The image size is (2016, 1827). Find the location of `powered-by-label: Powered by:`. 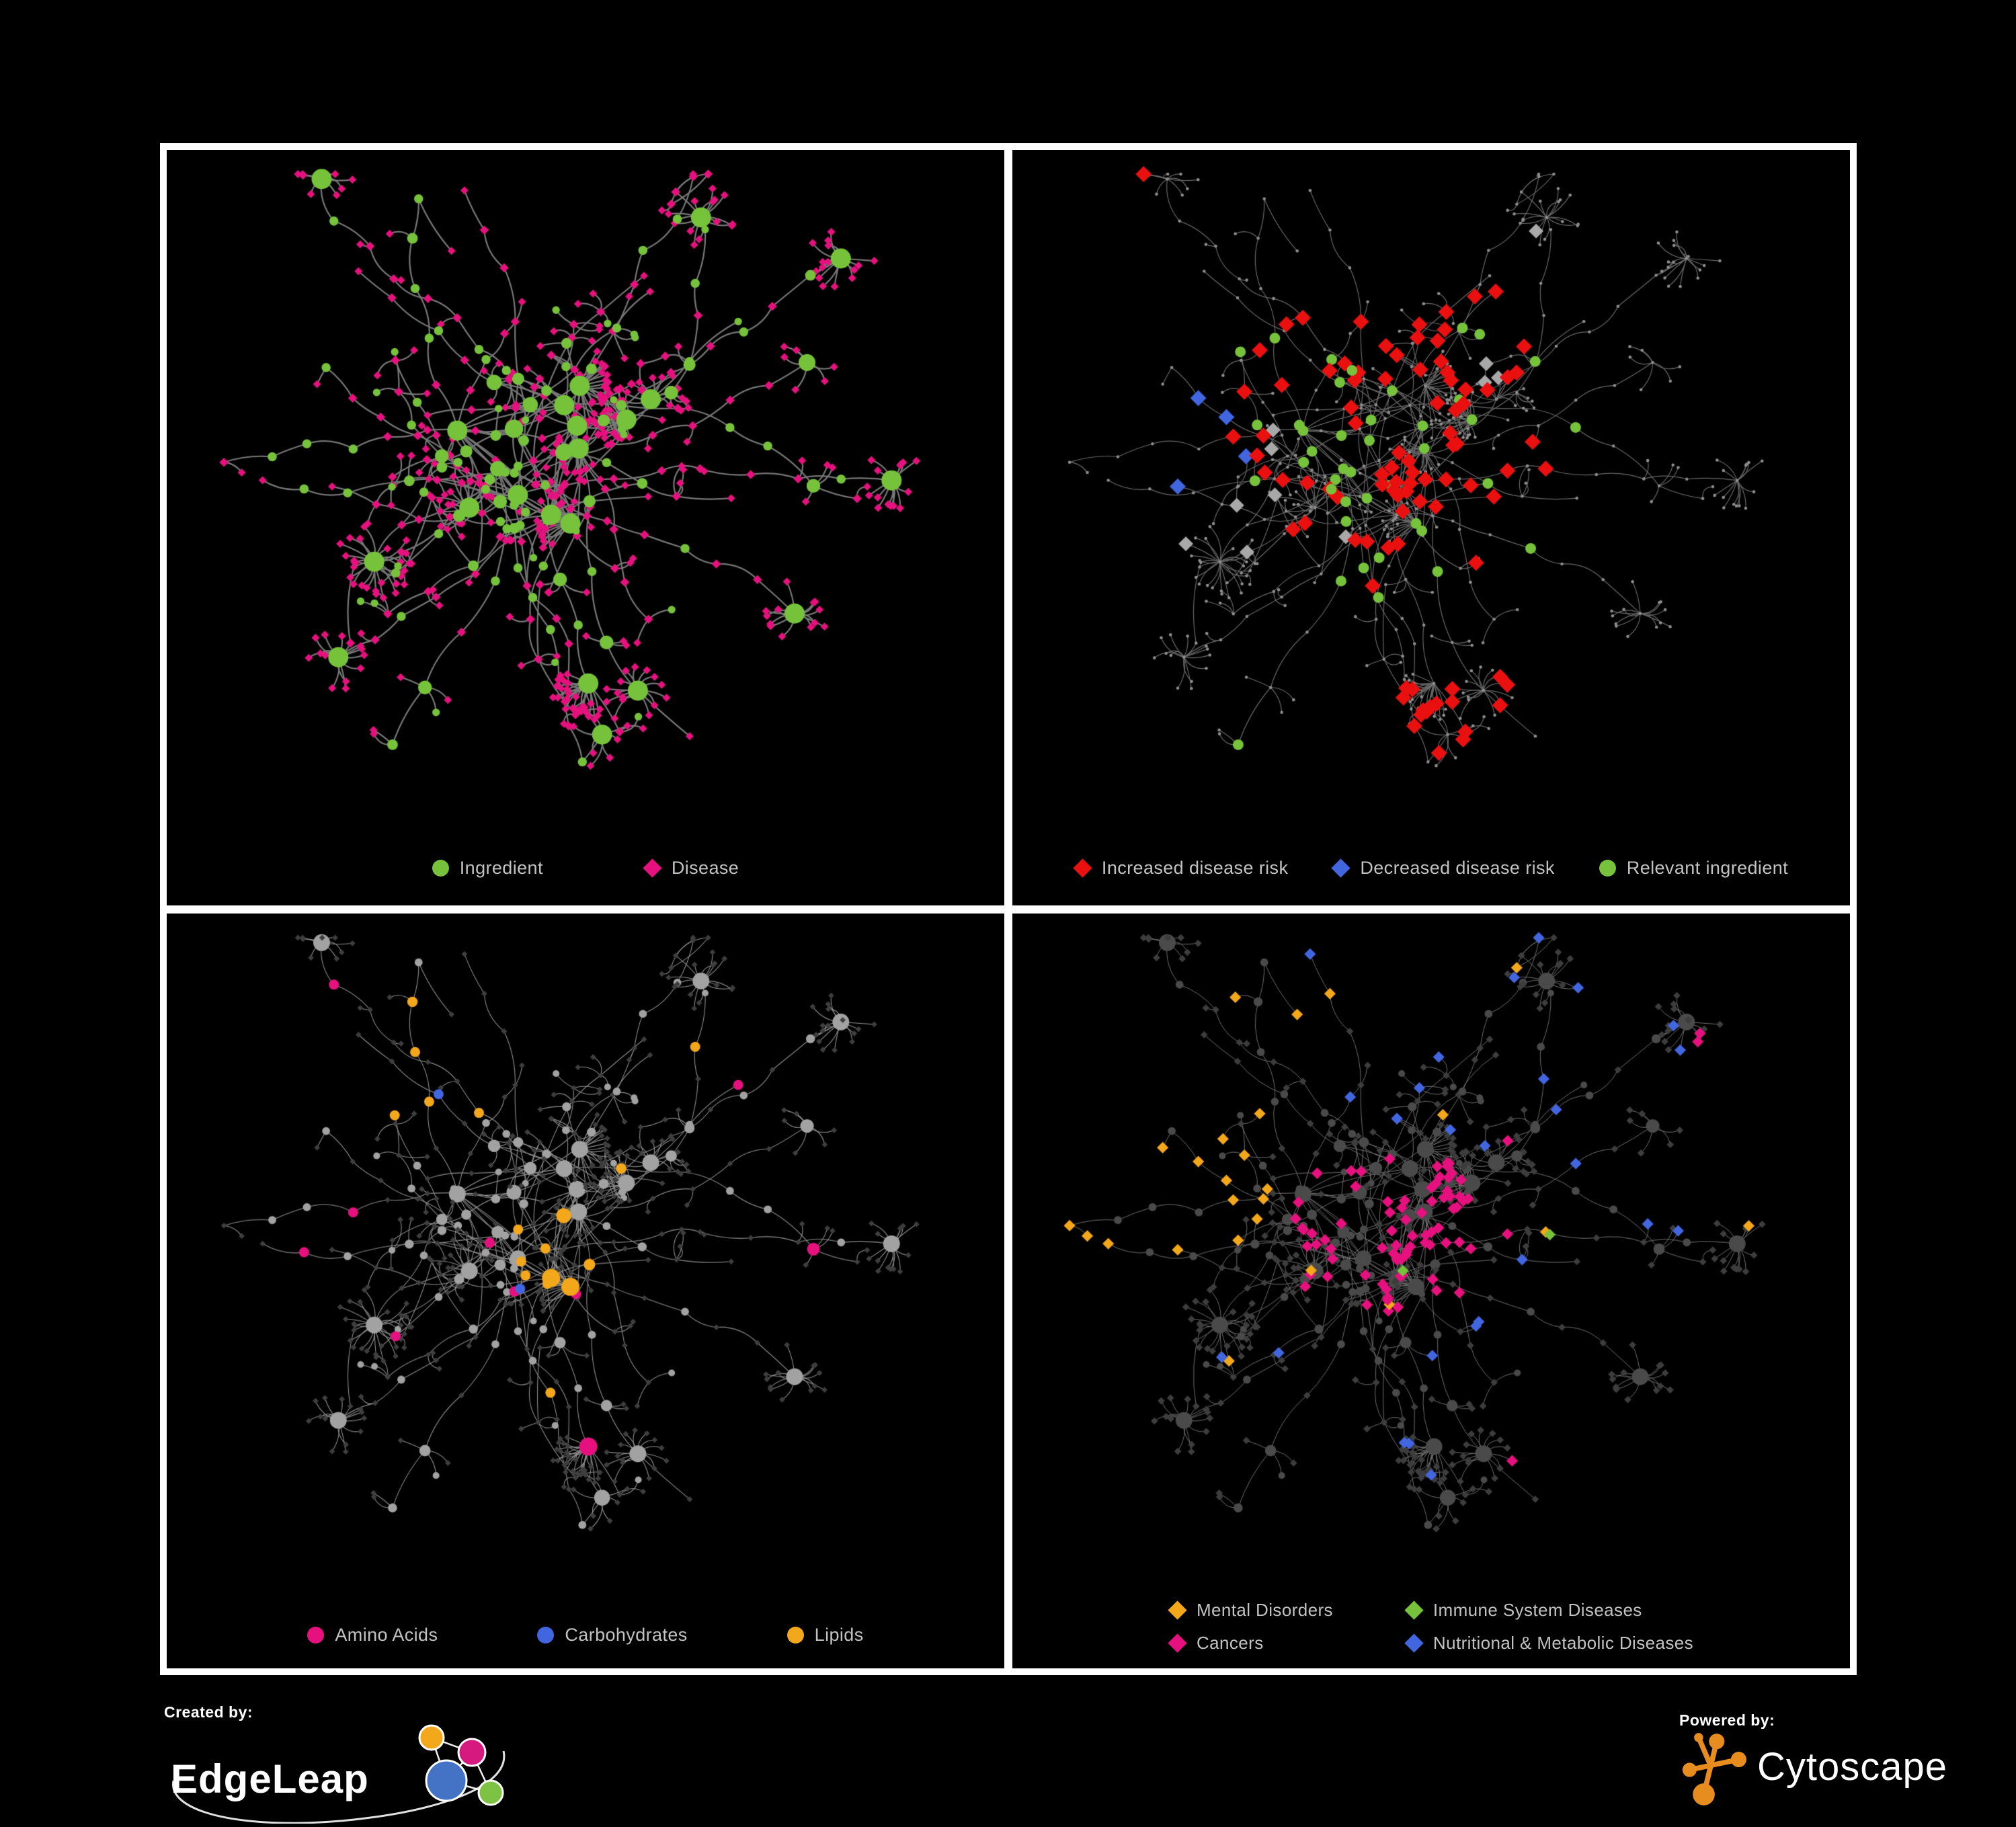

powered-by-label: Powered by: is located at coordinates (1727, 1720).